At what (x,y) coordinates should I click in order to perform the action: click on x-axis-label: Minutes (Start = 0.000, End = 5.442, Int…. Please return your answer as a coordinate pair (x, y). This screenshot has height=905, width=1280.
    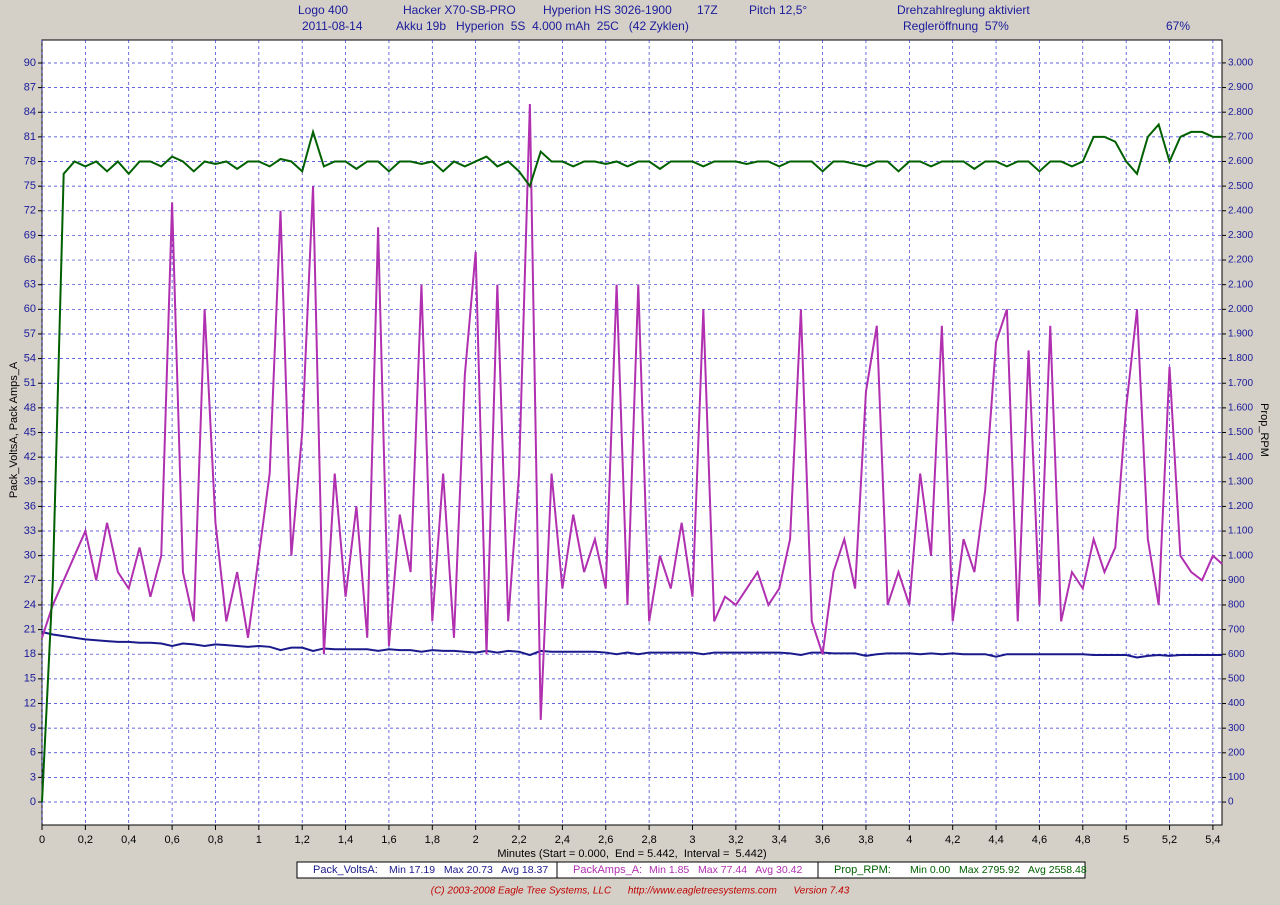
    Looking at the image, I should click on (631, 854).